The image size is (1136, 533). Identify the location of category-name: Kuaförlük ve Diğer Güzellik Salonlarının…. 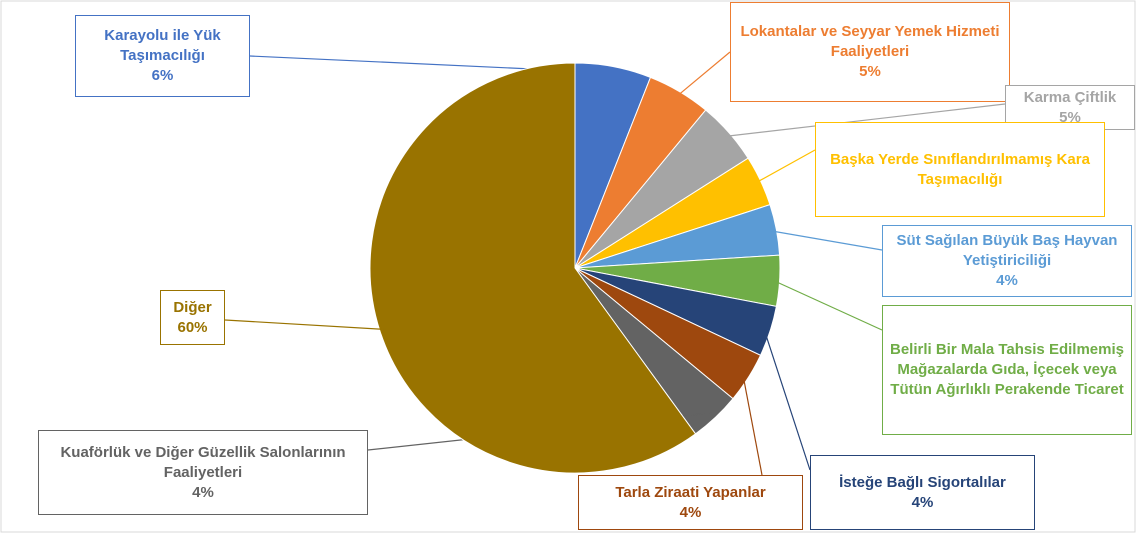
(203, 462).